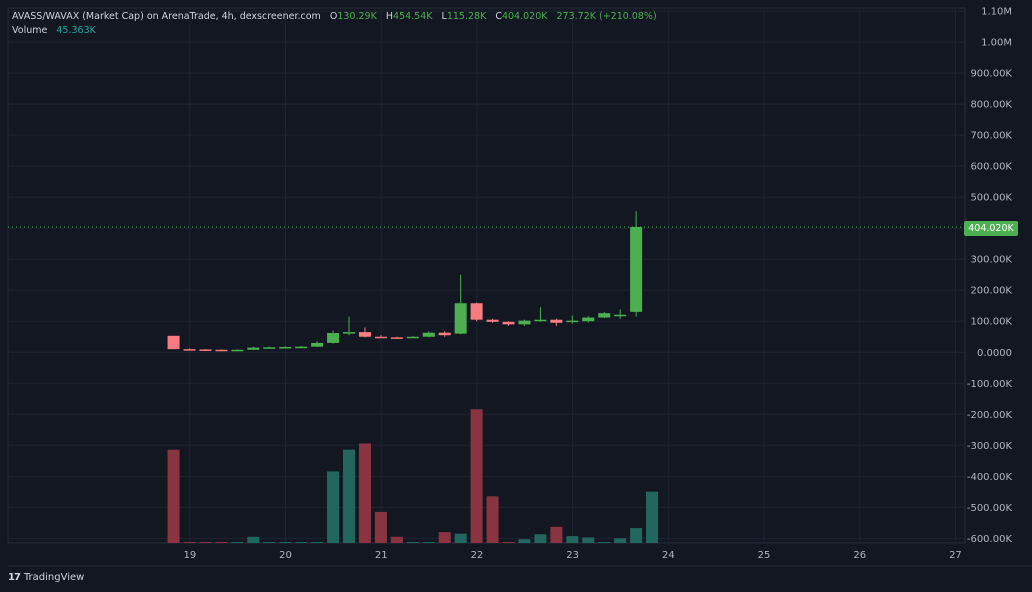 The image size is (1032, 592). Describe the element at coordinates (413, 16) in the screenshot. I see `legend-high-value: 454.54K` at that location.